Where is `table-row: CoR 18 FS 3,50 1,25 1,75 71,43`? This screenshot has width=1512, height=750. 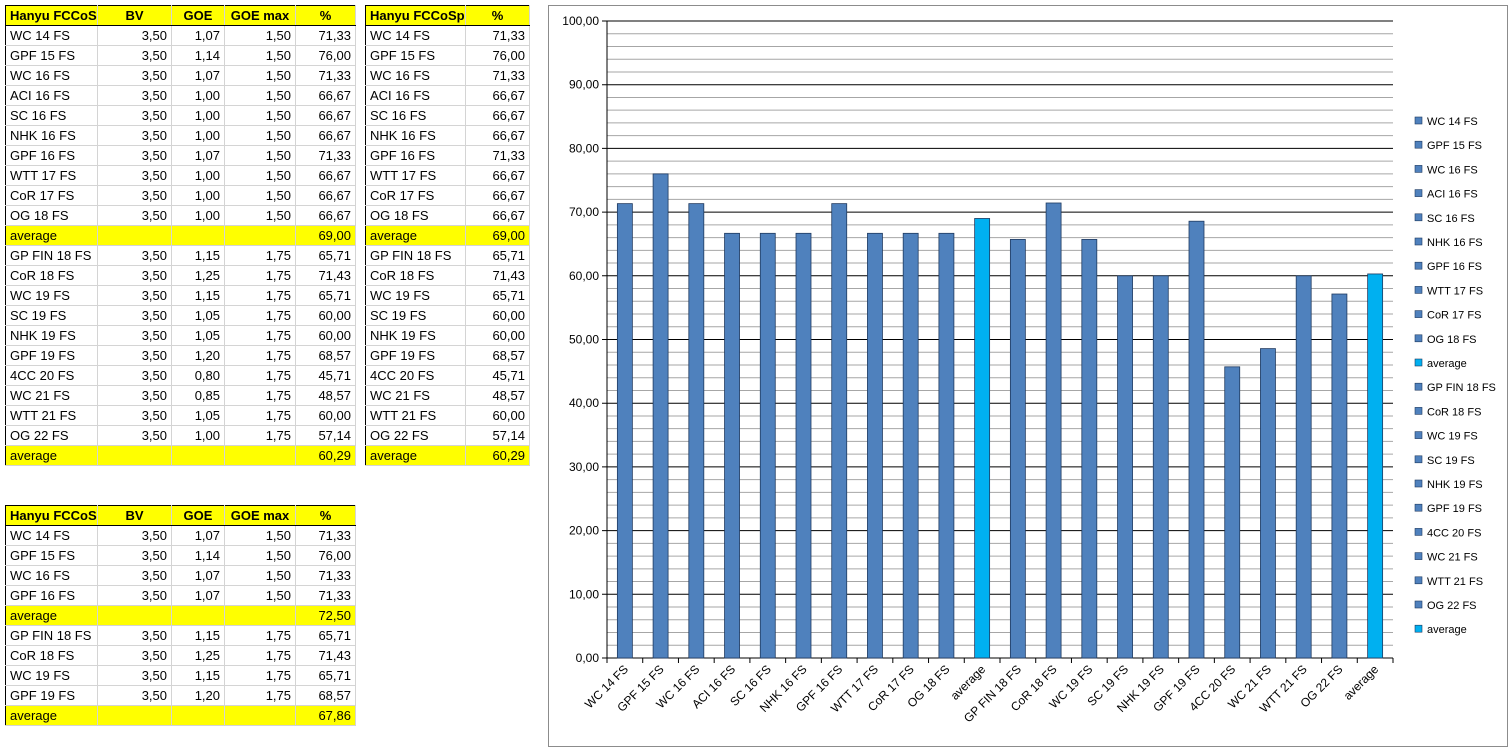 table-row: CoR 18 FS 3,50 1,25 1,75 71,43 is located at coordinates (180, 655).